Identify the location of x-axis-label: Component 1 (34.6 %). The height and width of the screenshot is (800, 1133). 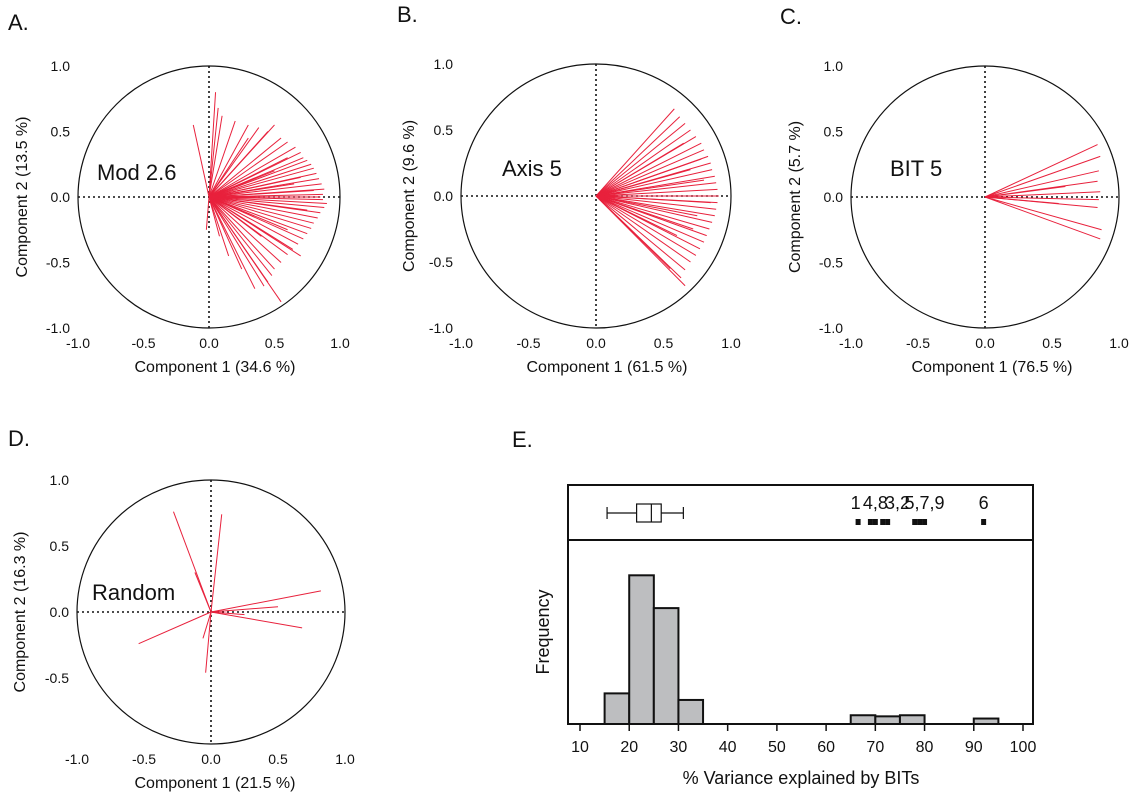
(215, 367).